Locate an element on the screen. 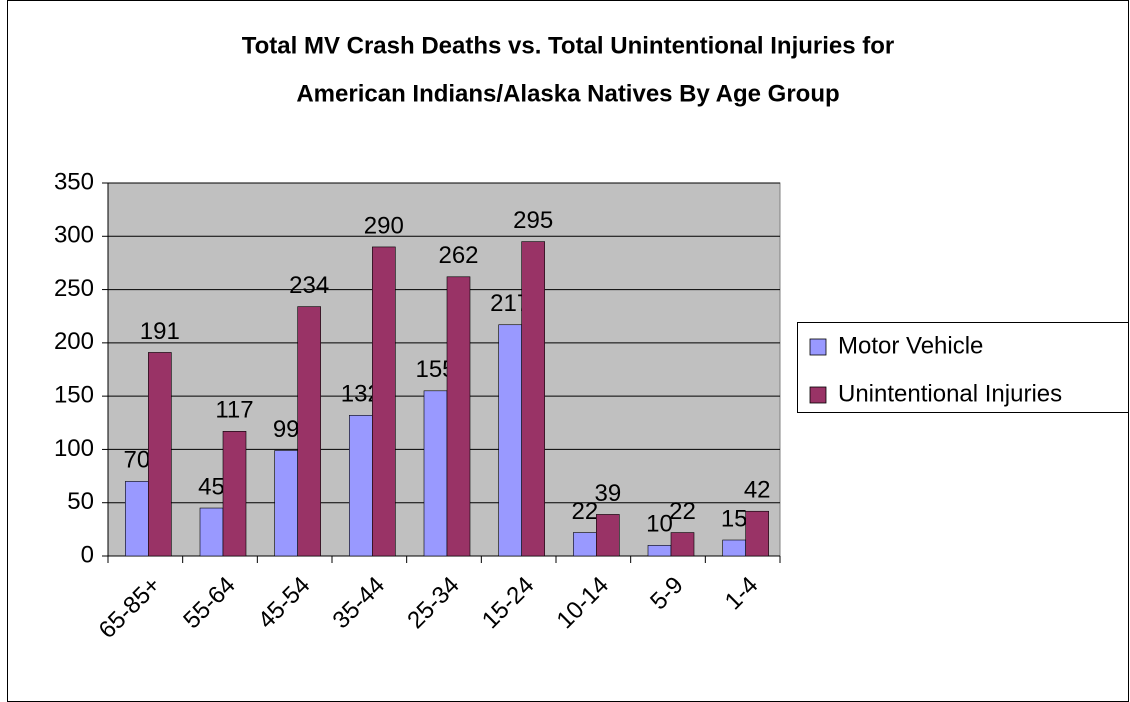  y-tick-label: 50 is located at coordinates (80, 501).